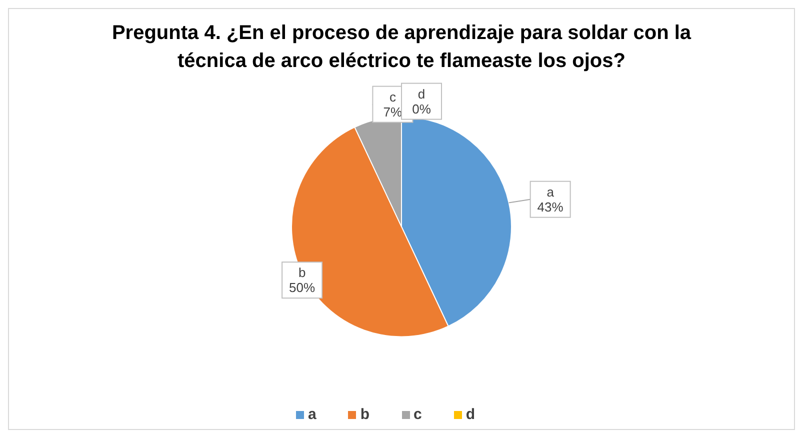  I want to click on slice-label: b, so click(302, 272).